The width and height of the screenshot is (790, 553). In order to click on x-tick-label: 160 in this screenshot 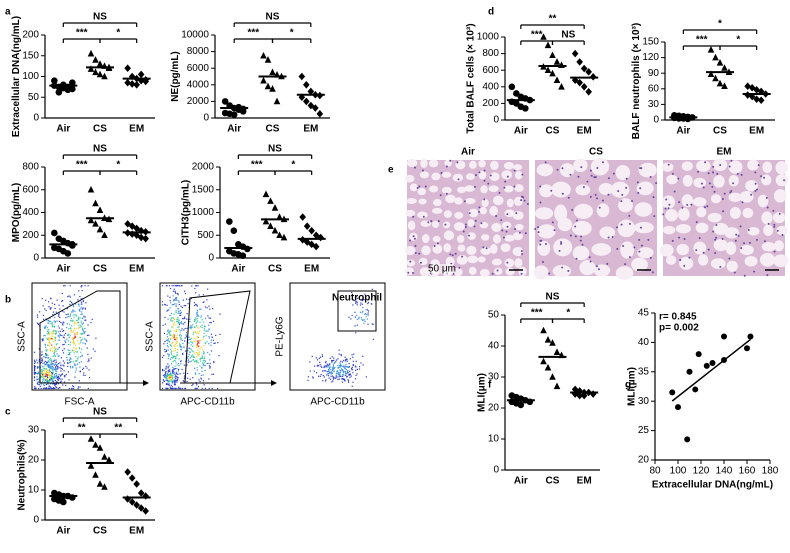, I will do `click(747, 471)`.